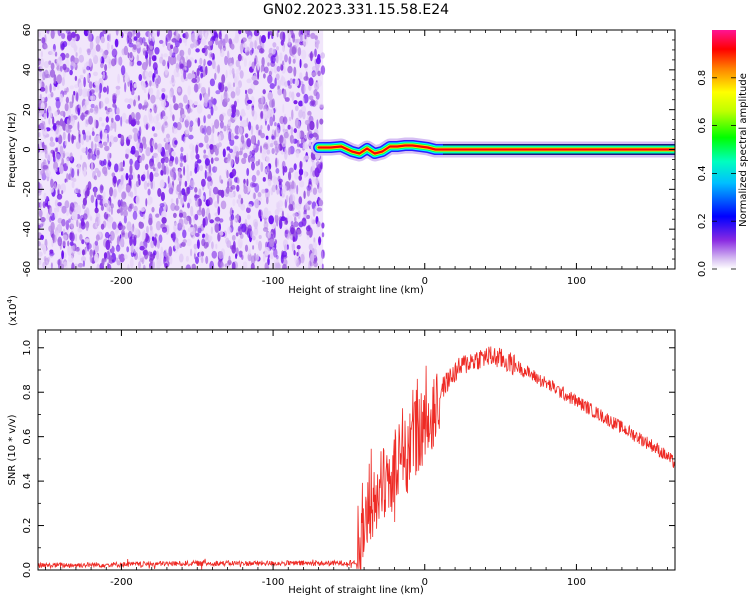  What do you see at coordinates (702, 126) in the screenshot?
I see `colorbar-tick-label: 0.6` at bounding box center [702, 126].